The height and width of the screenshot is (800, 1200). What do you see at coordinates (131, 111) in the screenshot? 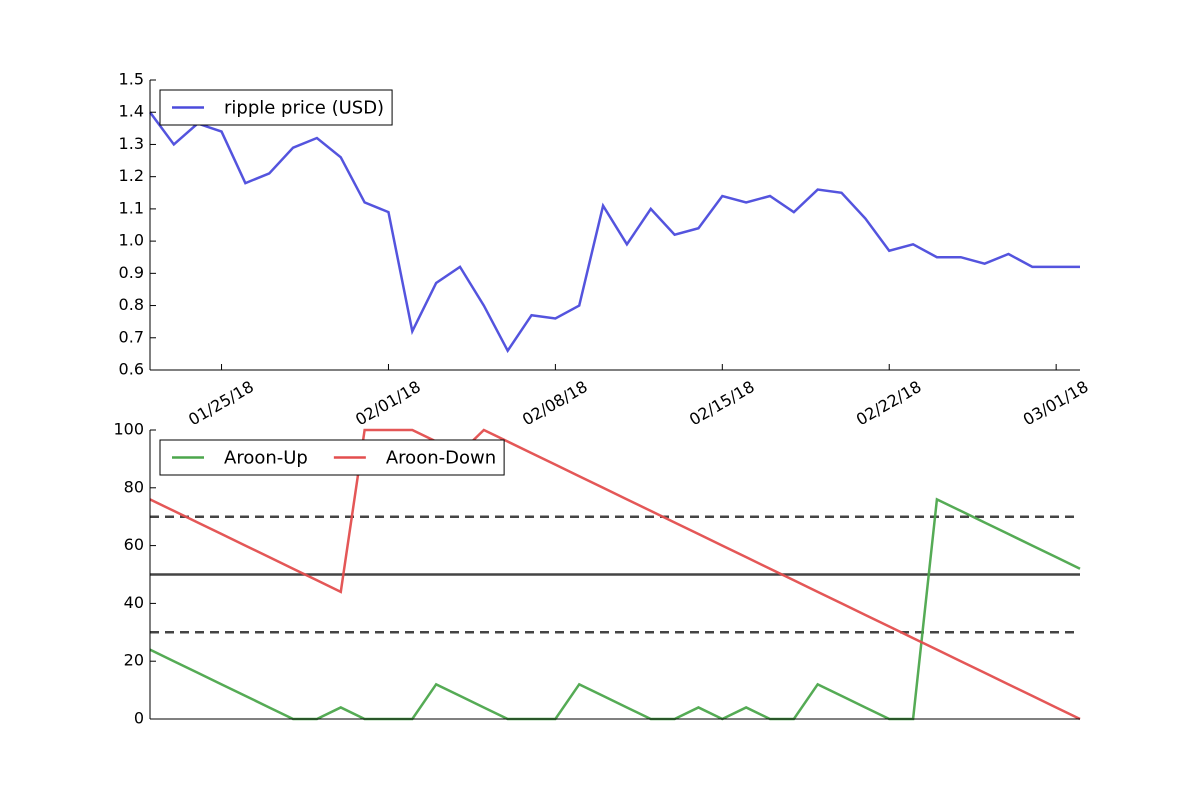
I see `y-tick-label: 1.4` at bounding box center [131, 111].